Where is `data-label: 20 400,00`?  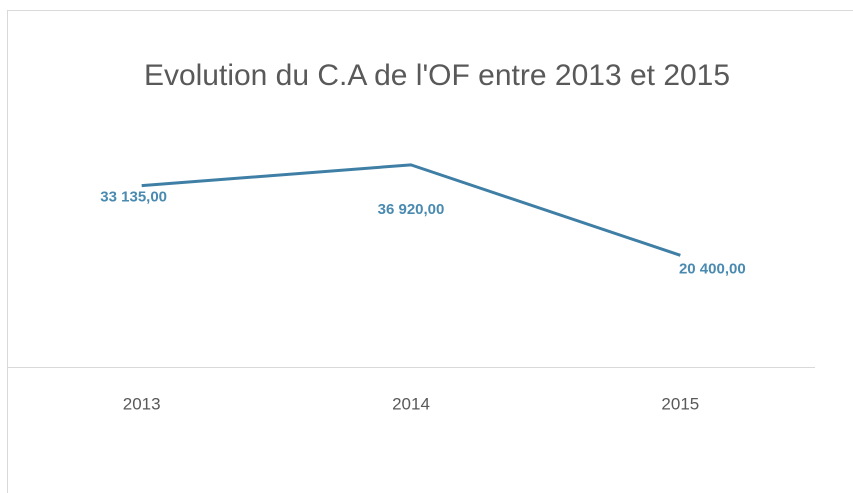
data-label: 20 400,00 is located at coordinates (712, 268).